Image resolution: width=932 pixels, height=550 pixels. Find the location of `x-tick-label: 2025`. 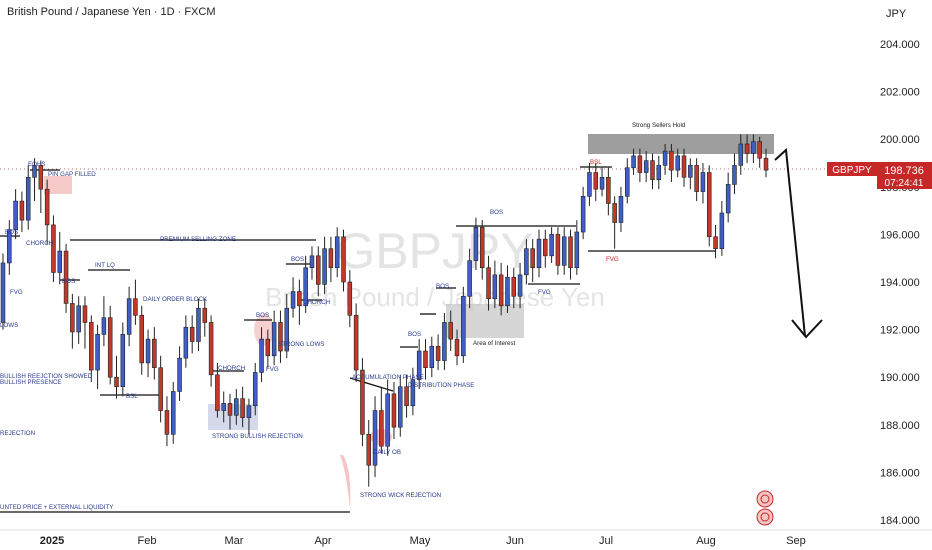

x-tick-label: 2025 is located at coordinates (52, 541).